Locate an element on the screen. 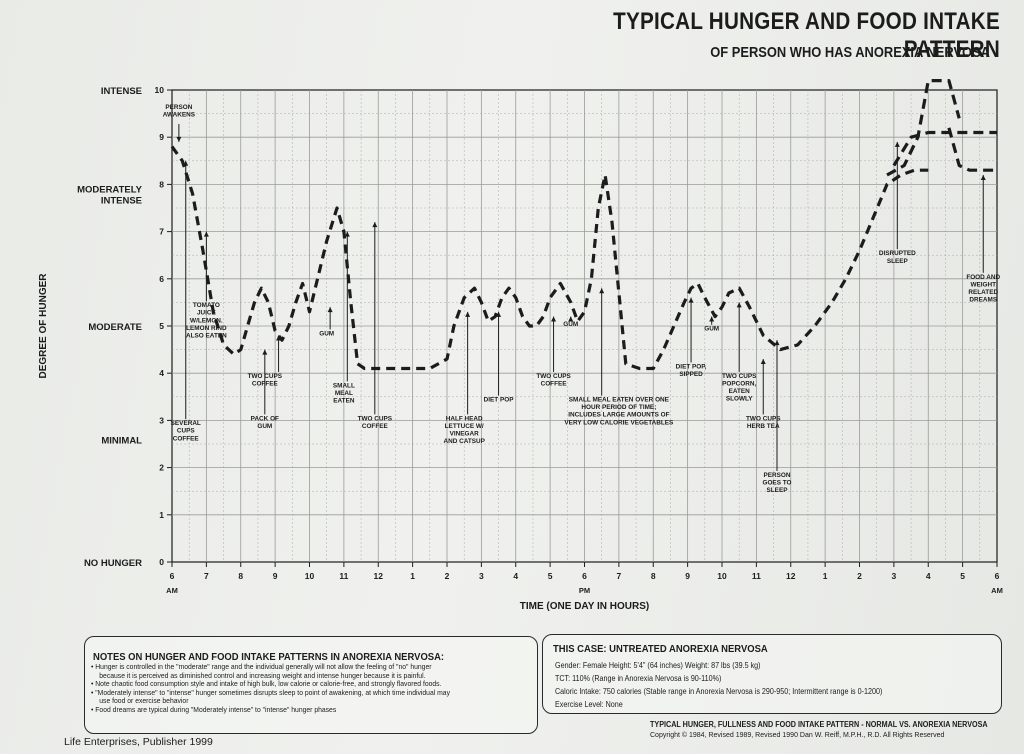 This screenshot has height=754, width=1024. y-tick-label: 7 is located at coordinates (161, 232).